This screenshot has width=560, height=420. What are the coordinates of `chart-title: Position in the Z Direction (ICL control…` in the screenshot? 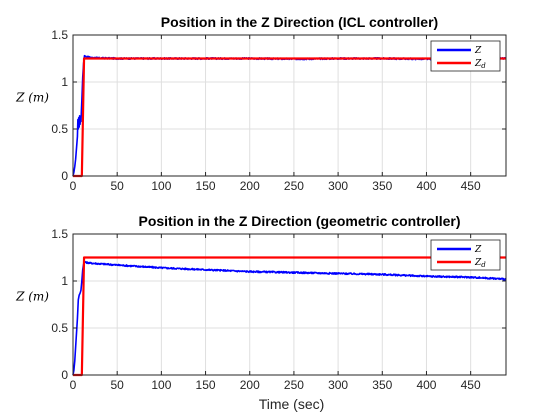 It's located at (299, 22).